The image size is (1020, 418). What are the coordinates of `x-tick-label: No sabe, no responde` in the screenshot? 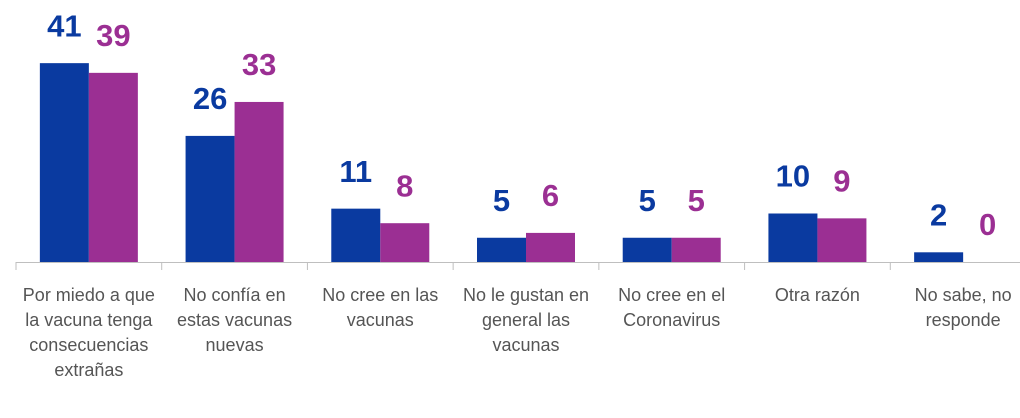 It's located at (963, 307).